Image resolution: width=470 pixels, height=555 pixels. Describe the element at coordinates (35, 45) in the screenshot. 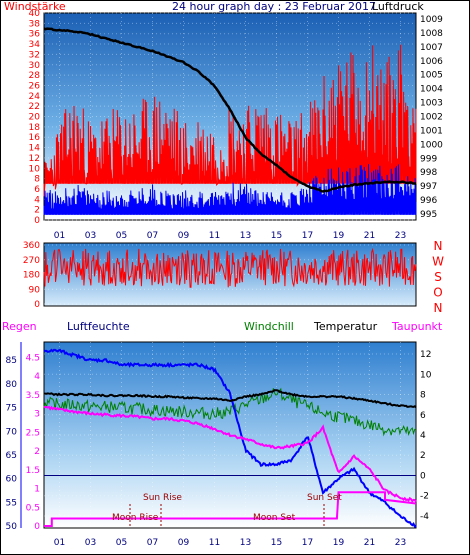

I see `wind-tick-label: 34` at that location.